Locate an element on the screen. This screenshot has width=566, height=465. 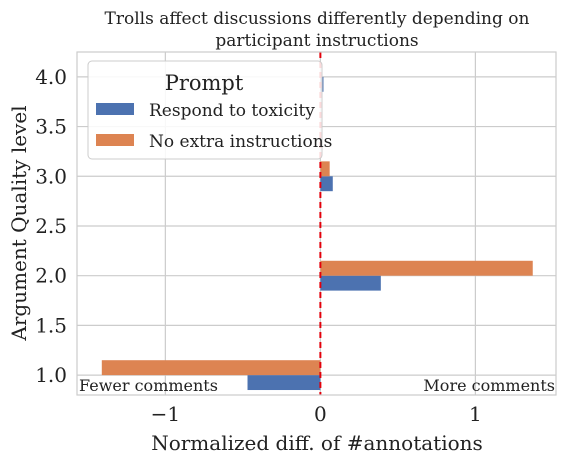
x-axis-label: Normalized diff. of #annotations is located at coordinates (317, 443).